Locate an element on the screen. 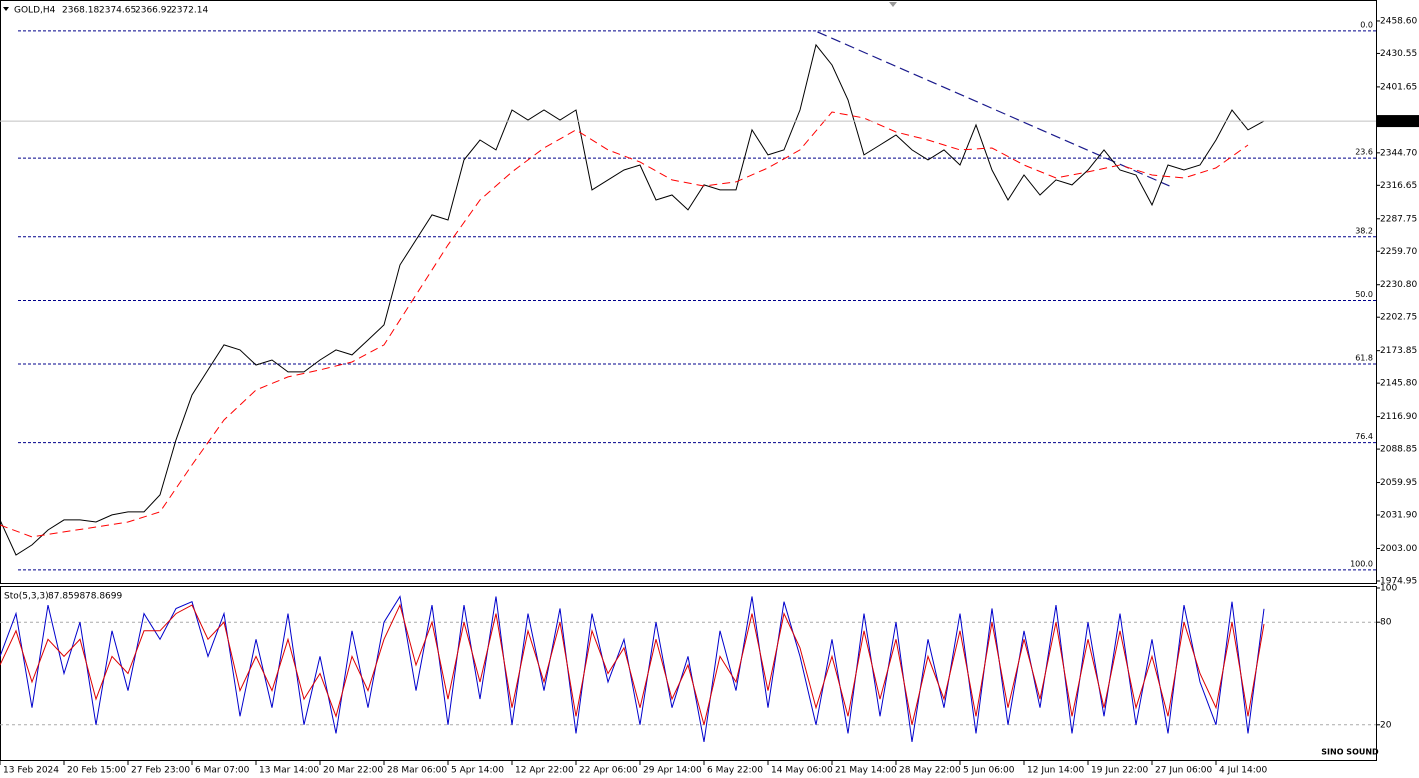 This screenshot has height=778, width=1419. last-price-box is located at coordinates (1398, 121).